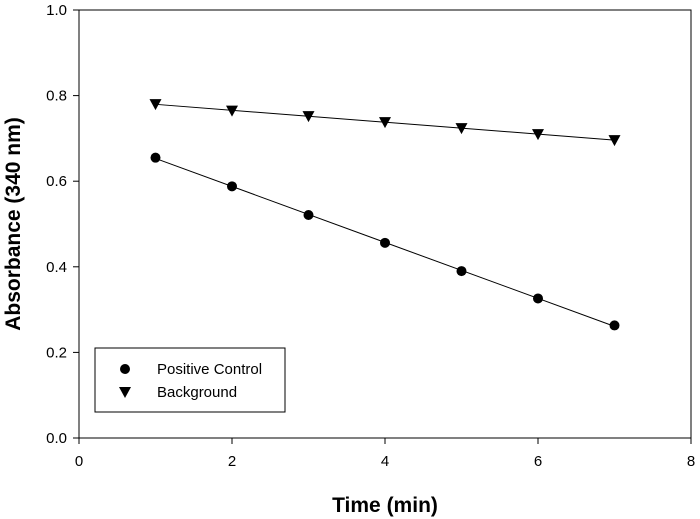 This screenshot has width=700, height=519. What do you see at coordinates (209, 369) in the screenshot?
I see `legend-label: Positive Control` at bounding box center [209, 369].